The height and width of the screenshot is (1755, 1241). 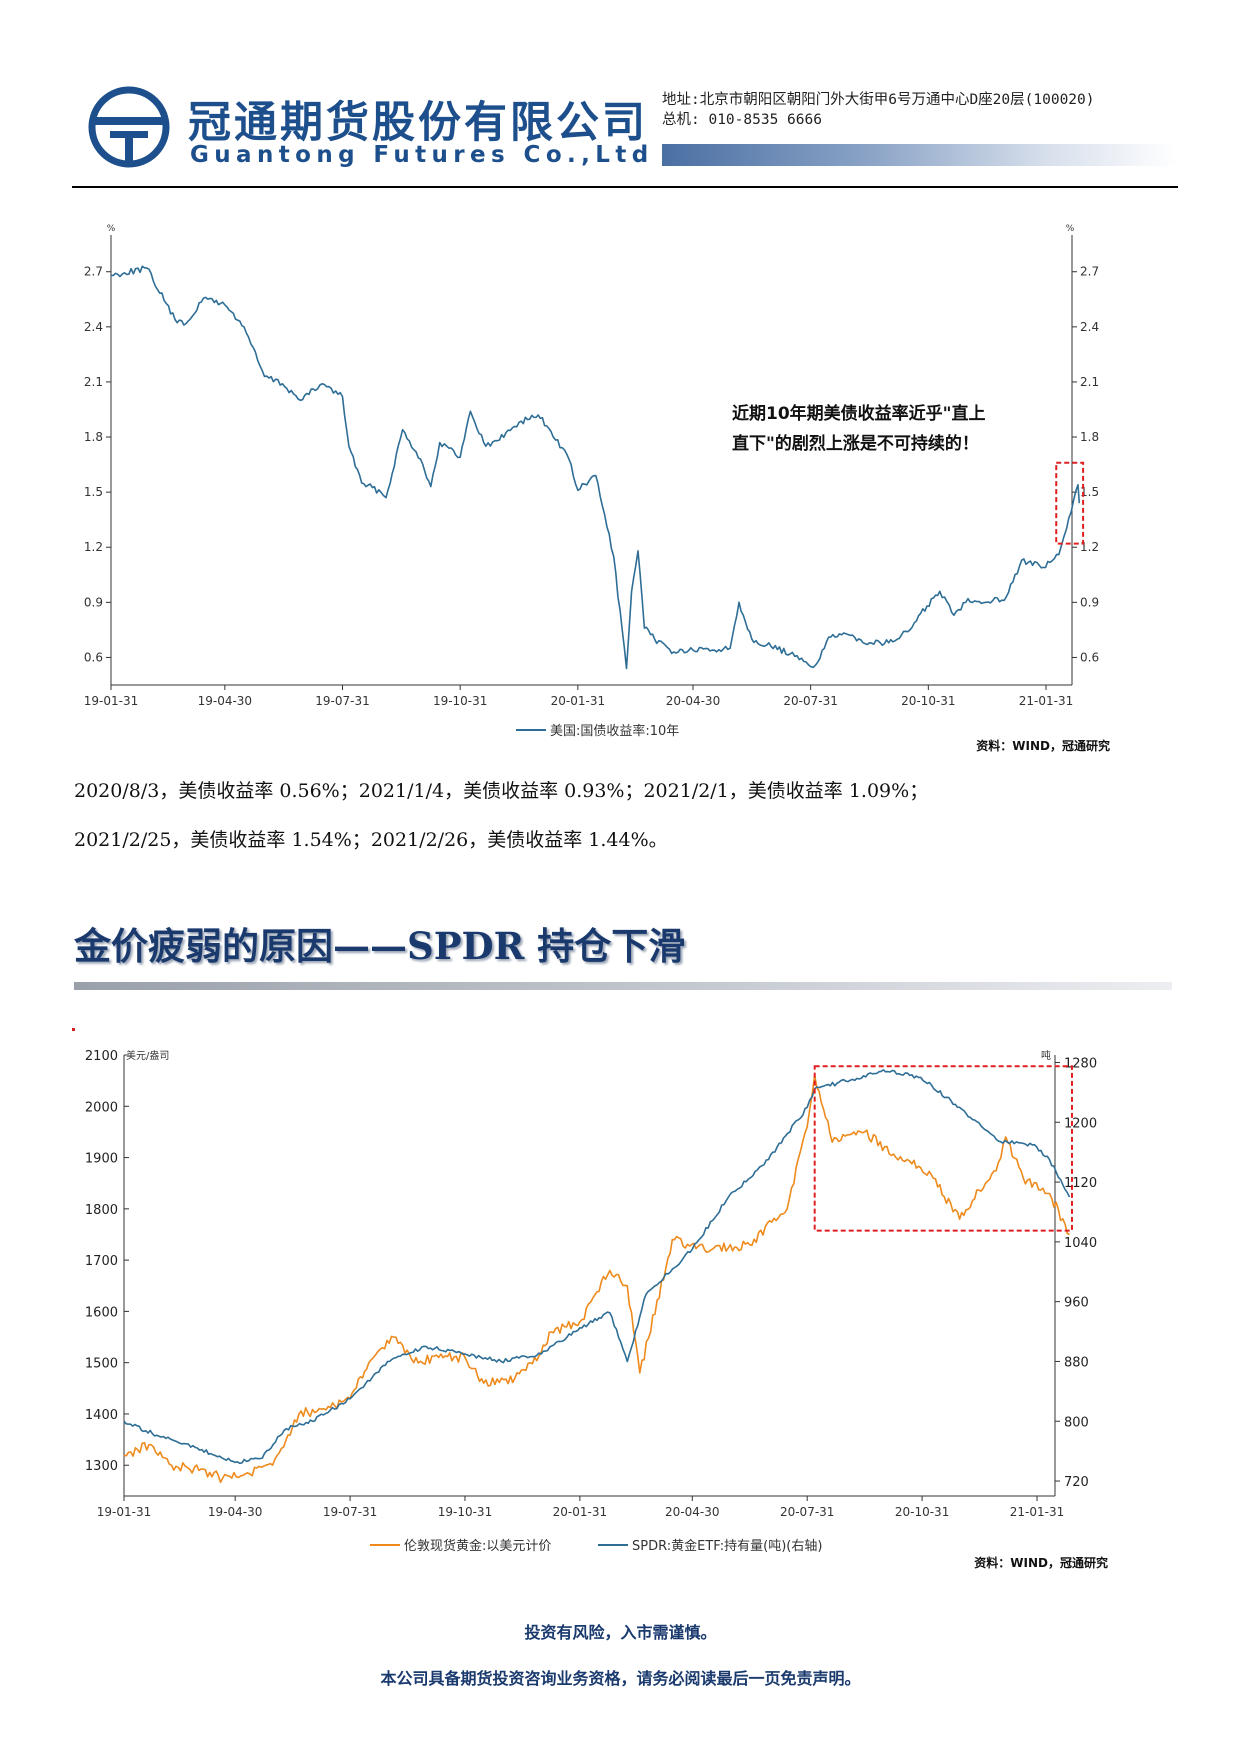 I want to click on chart1-ytick-label-left: 2.4, so click(x=93, y=327).